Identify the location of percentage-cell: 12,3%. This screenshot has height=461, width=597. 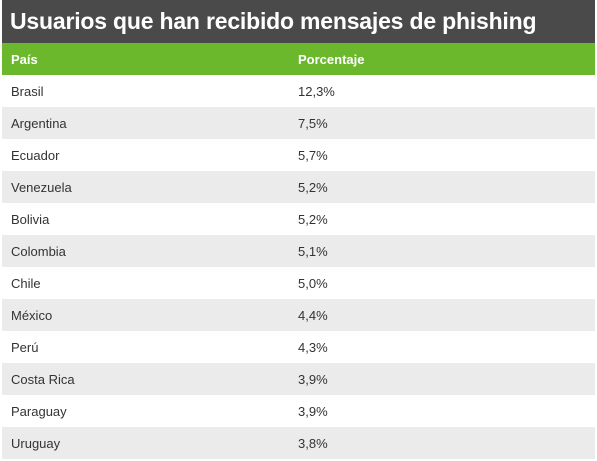
(442, 91).